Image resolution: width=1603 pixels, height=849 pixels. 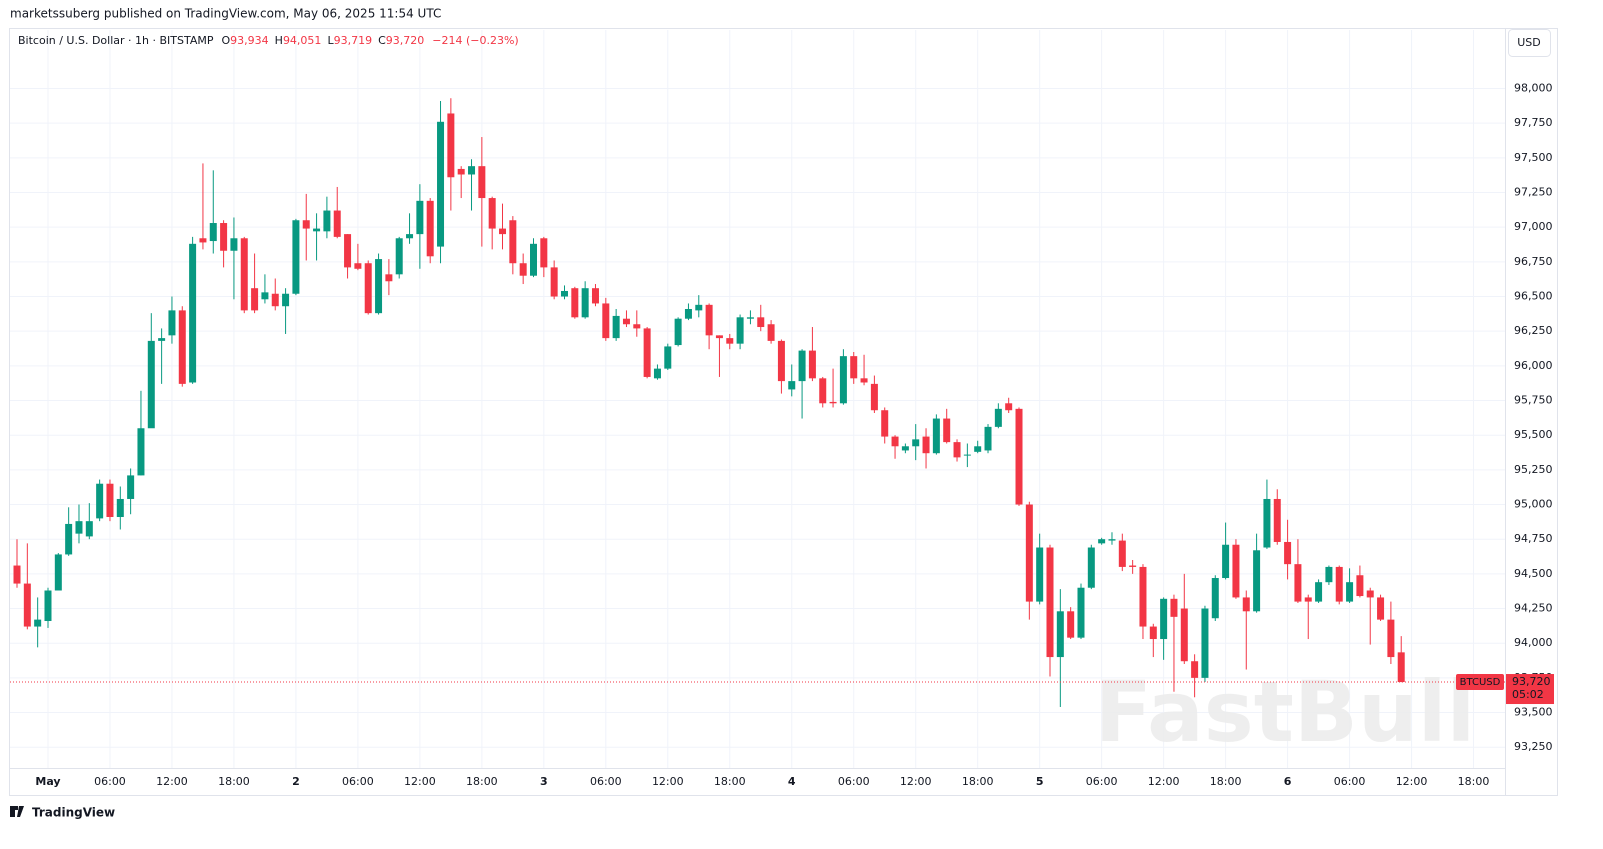 I want to click on price-label-box, so click(x=1530, y=689).